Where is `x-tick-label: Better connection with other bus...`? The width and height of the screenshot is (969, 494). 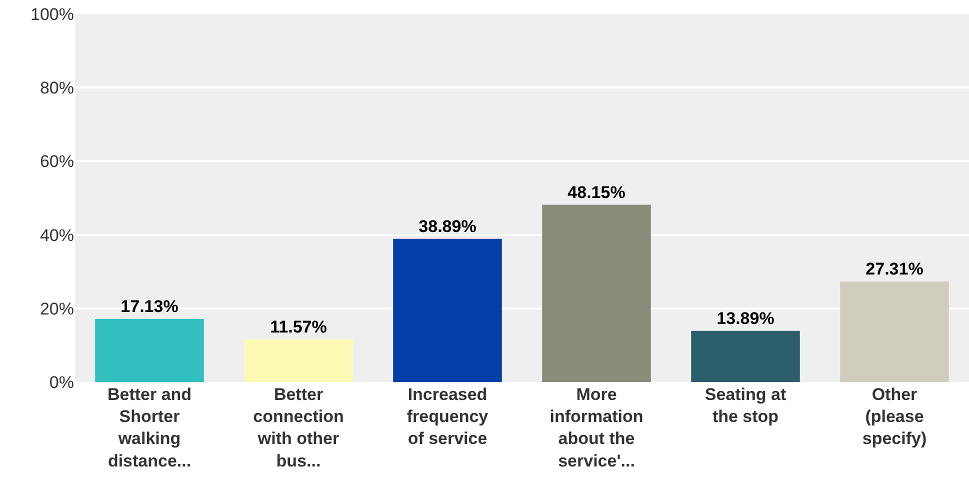
x-tick-label: Better connection with other bus... is located at coordinates (298, 427).